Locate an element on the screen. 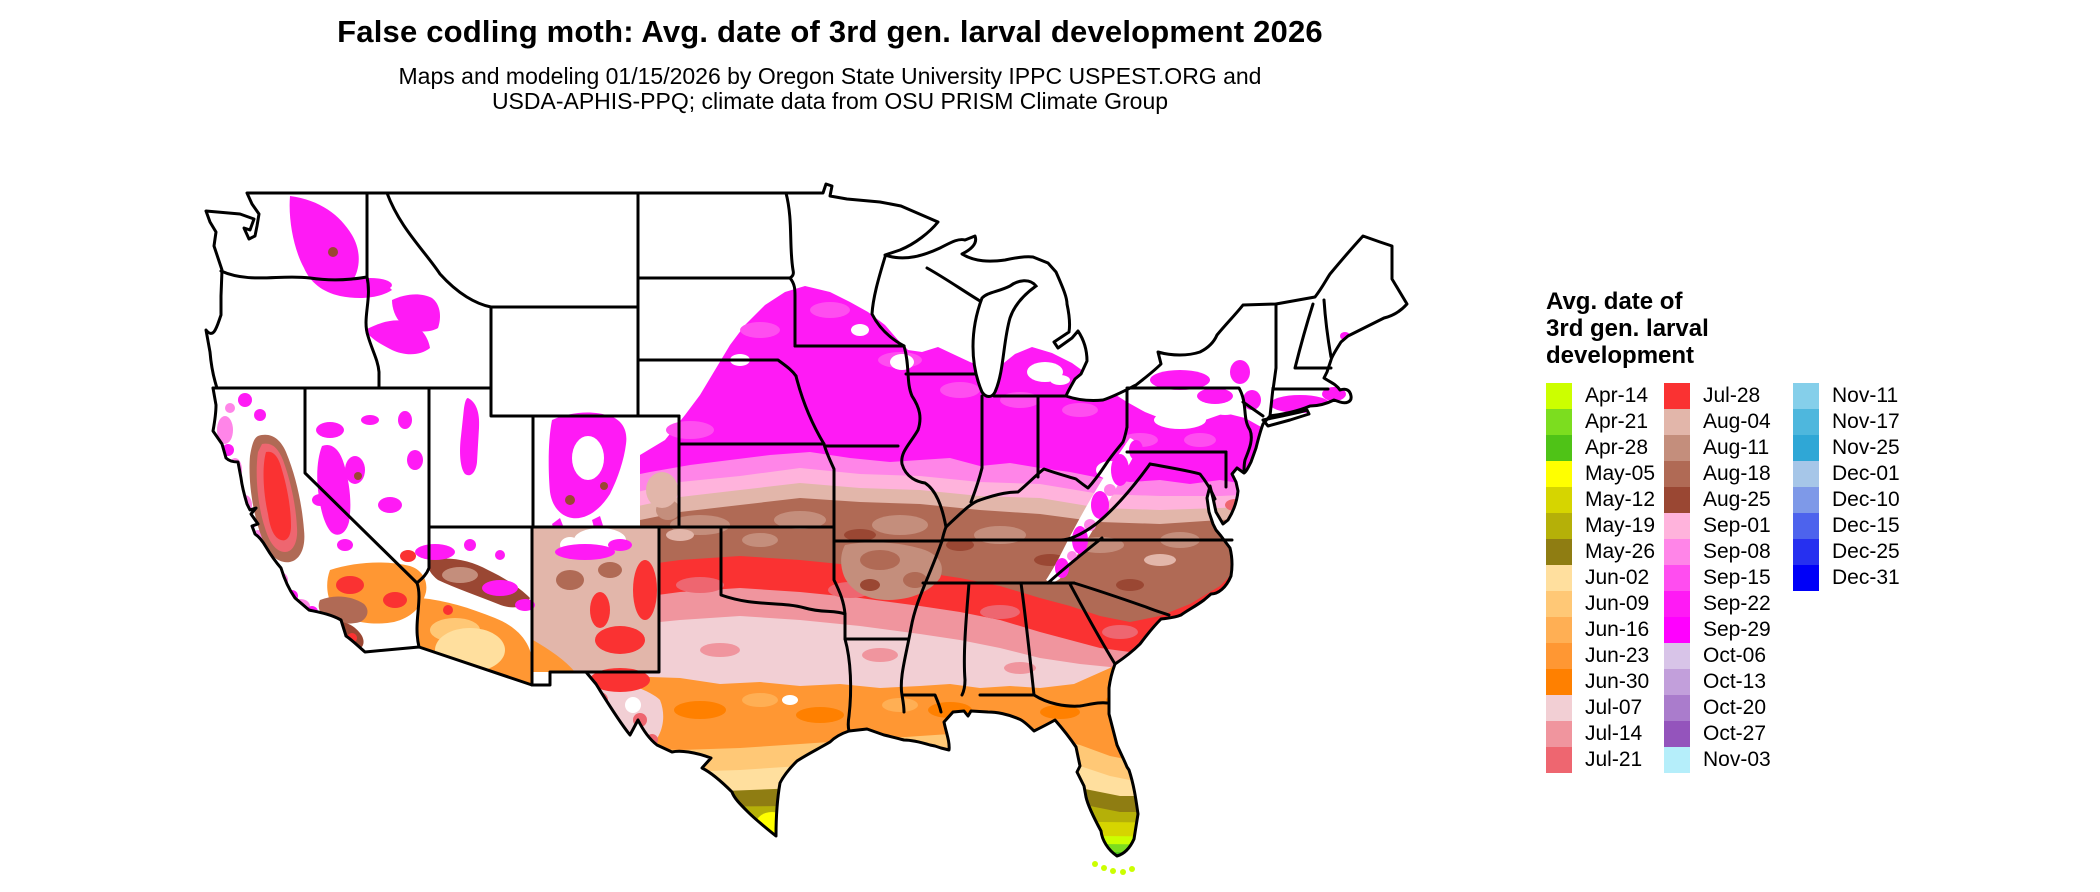  legend-item: Jul-14 is located at coordinates (1600, 734).